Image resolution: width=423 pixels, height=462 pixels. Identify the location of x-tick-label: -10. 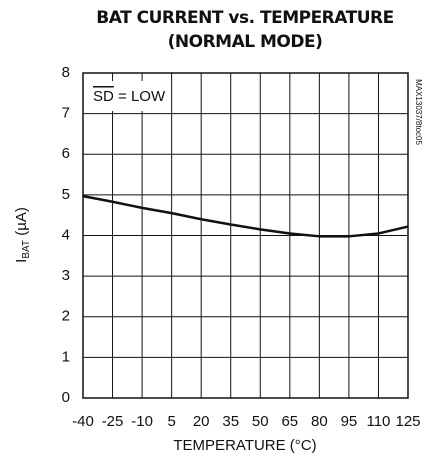
(142, 421).